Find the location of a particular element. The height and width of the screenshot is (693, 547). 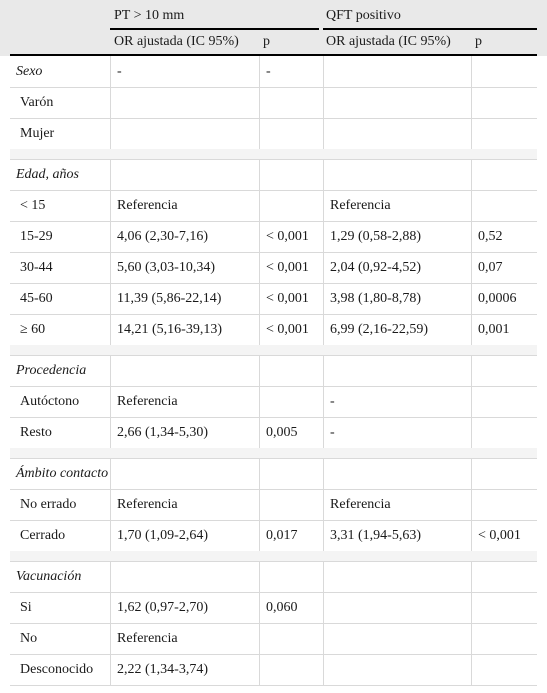

table-row: Resto 2,66 (1,34-5,30) 0,005- is located at coordinates (273, 433).